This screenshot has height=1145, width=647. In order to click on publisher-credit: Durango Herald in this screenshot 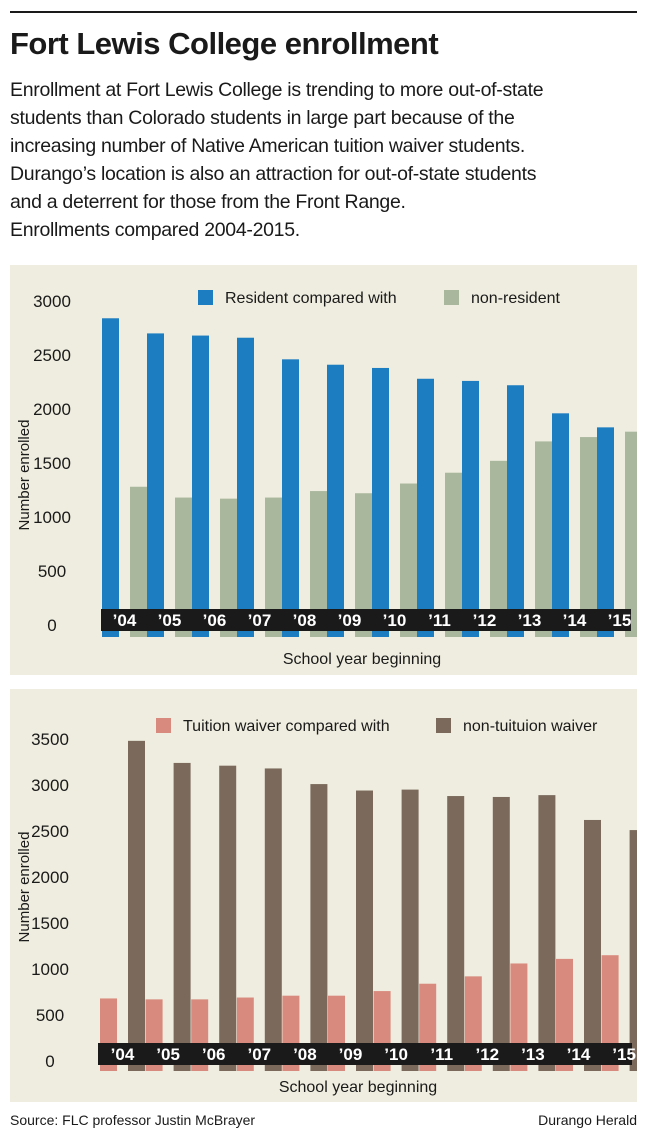, I will do `click(587, 1120)`.